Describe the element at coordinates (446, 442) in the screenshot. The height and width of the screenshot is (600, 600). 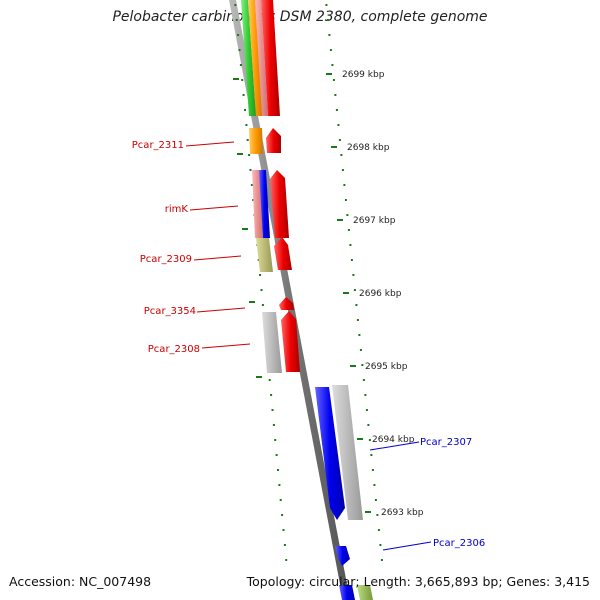
I see `gene-label-pcar2307: Pcar_2307` at that location.